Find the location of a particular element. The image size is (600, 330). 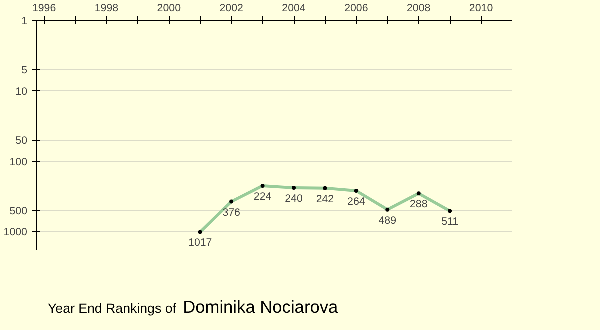

y-tick-label: 100 is located at coordinates (19, 162).